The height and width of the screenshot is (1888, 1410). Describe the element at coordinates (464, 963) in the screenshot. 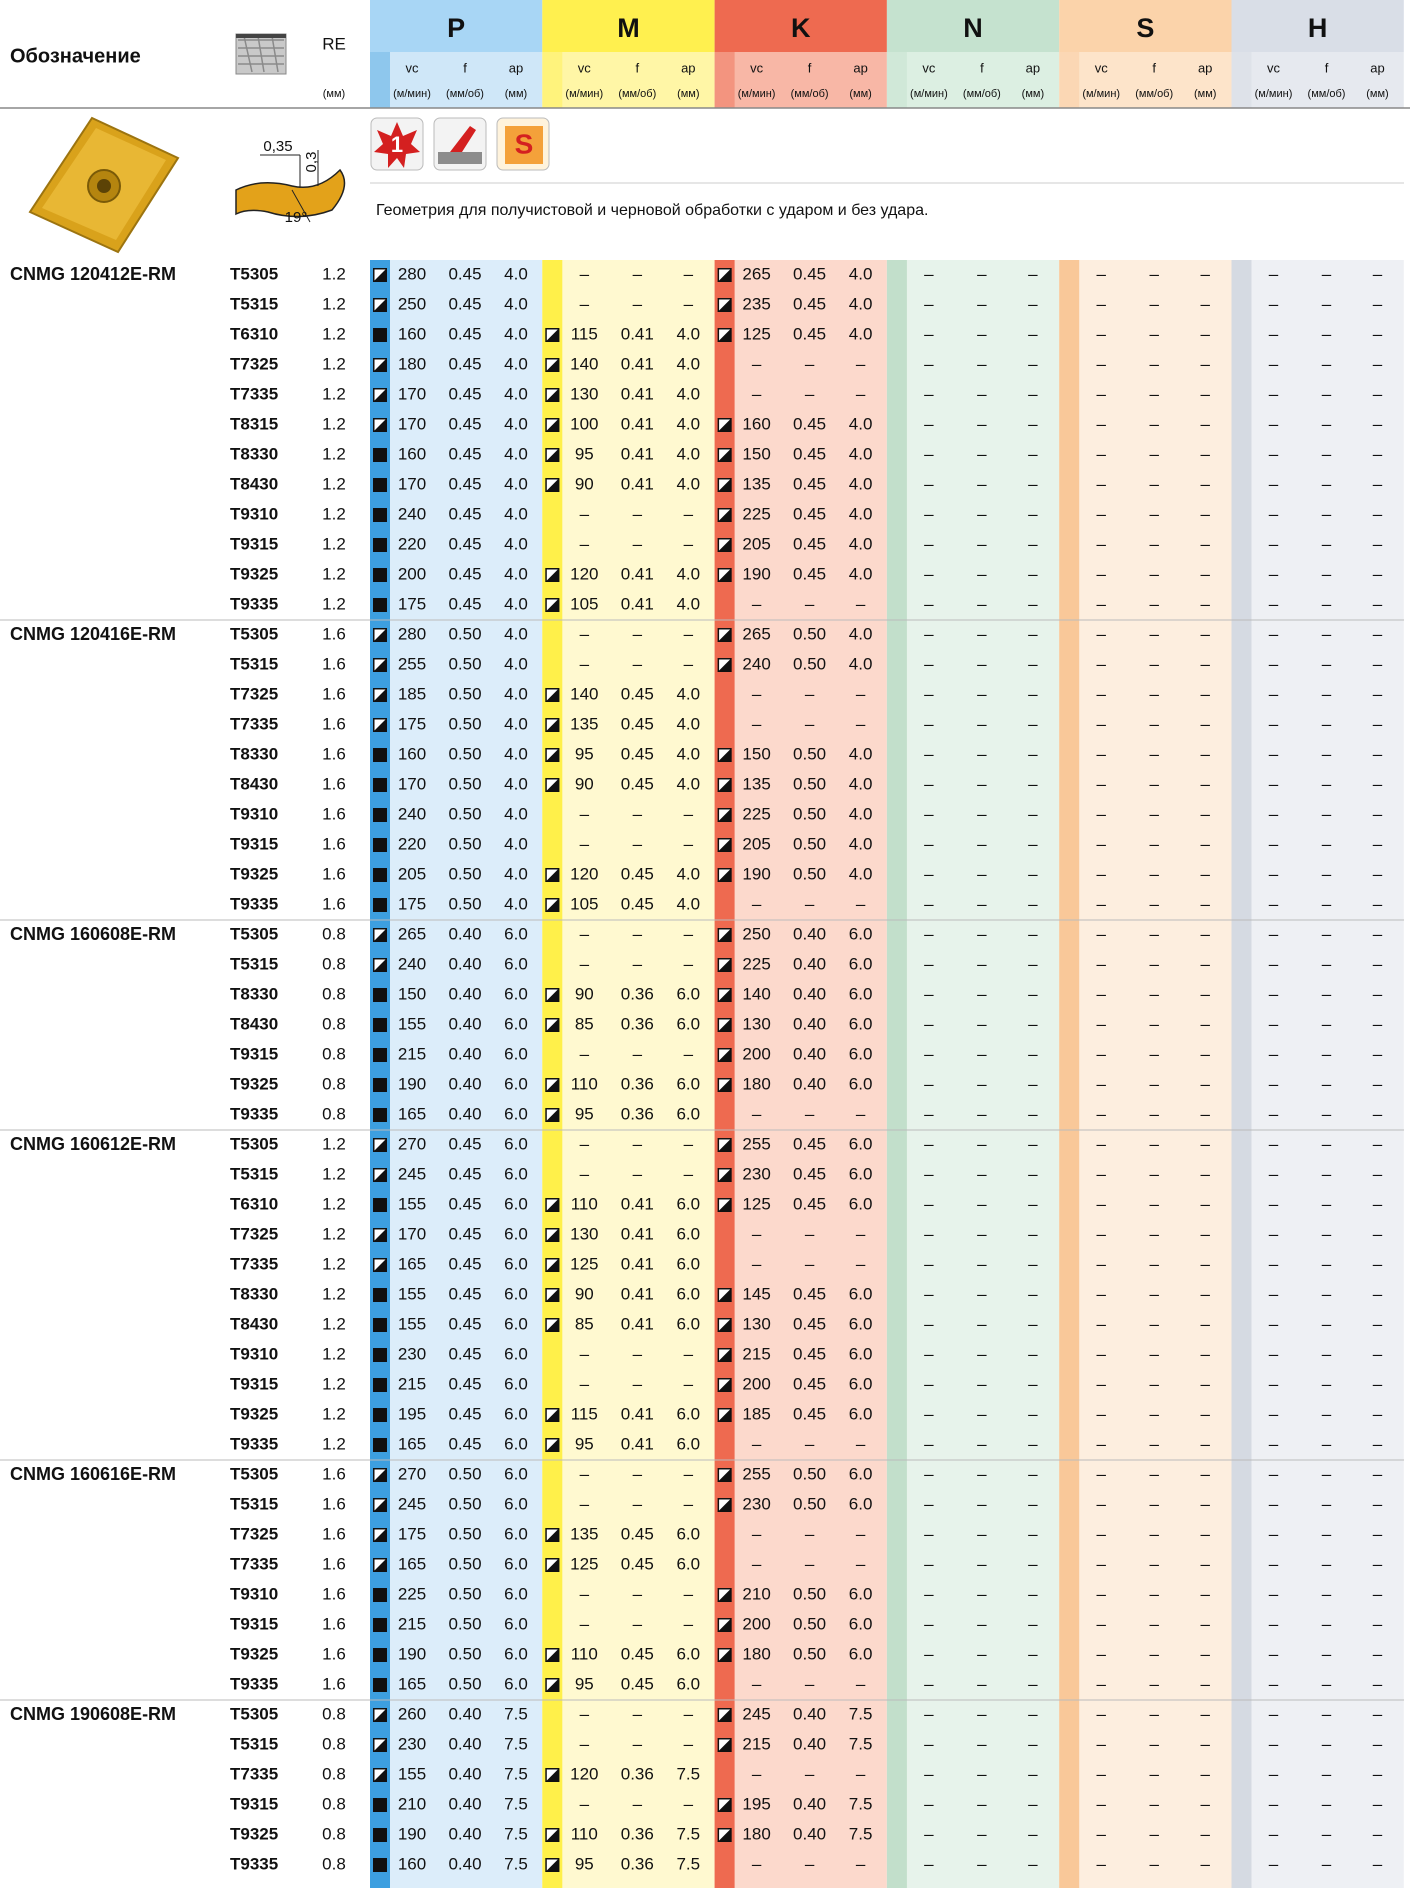

I see `cell-value: 0.40` at that location.